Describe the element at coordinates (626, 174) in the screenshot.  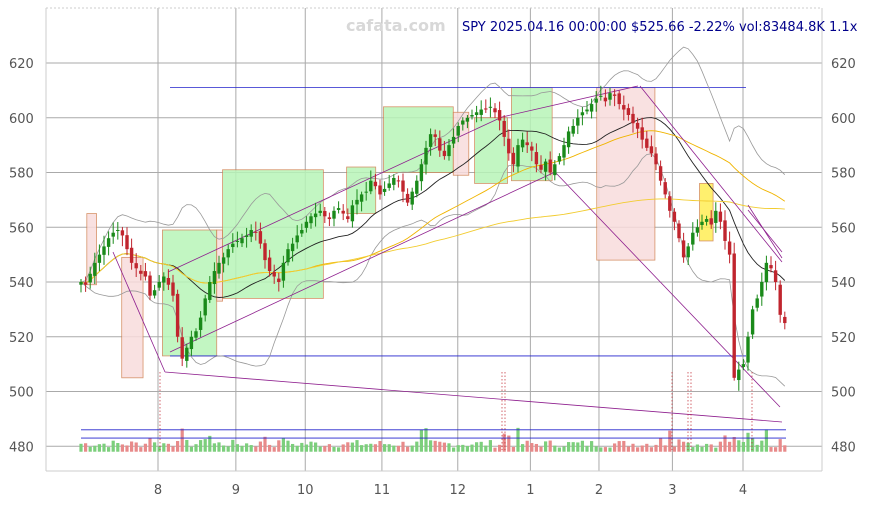
I see `range-box` at that location.